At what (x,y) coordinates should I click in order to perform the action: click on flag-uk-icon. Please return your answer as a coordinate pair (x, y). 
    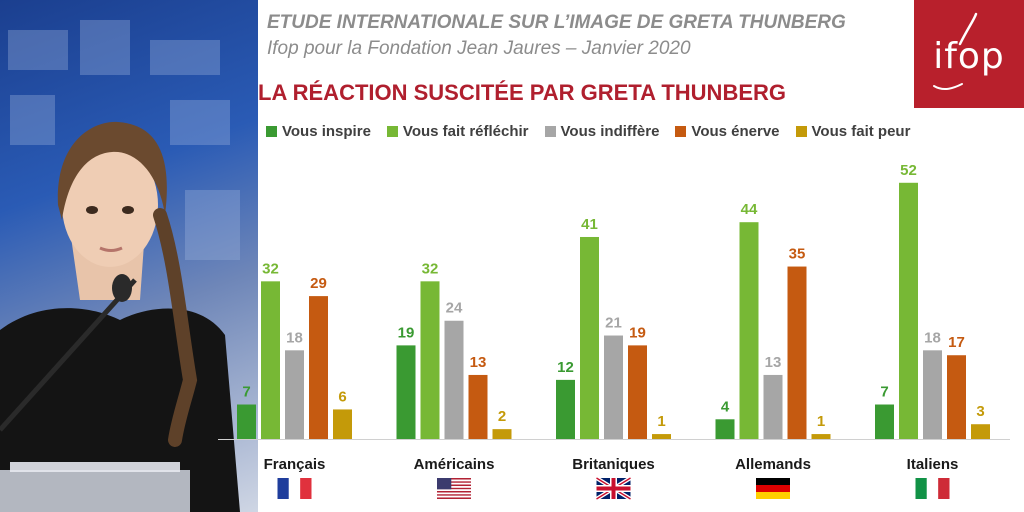
    Looking at the image, I should click on (613, 488).